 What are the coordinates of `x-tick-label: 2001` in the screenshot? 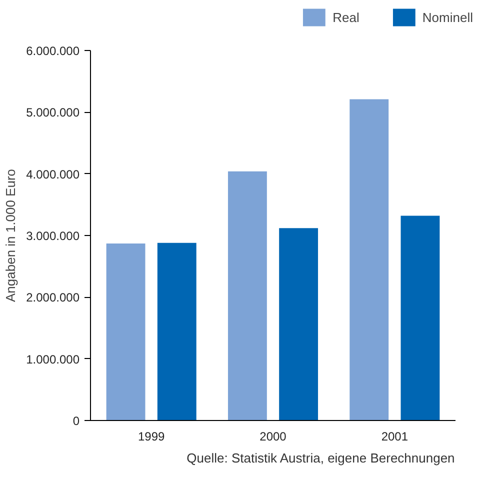 It's located at (394, 437).